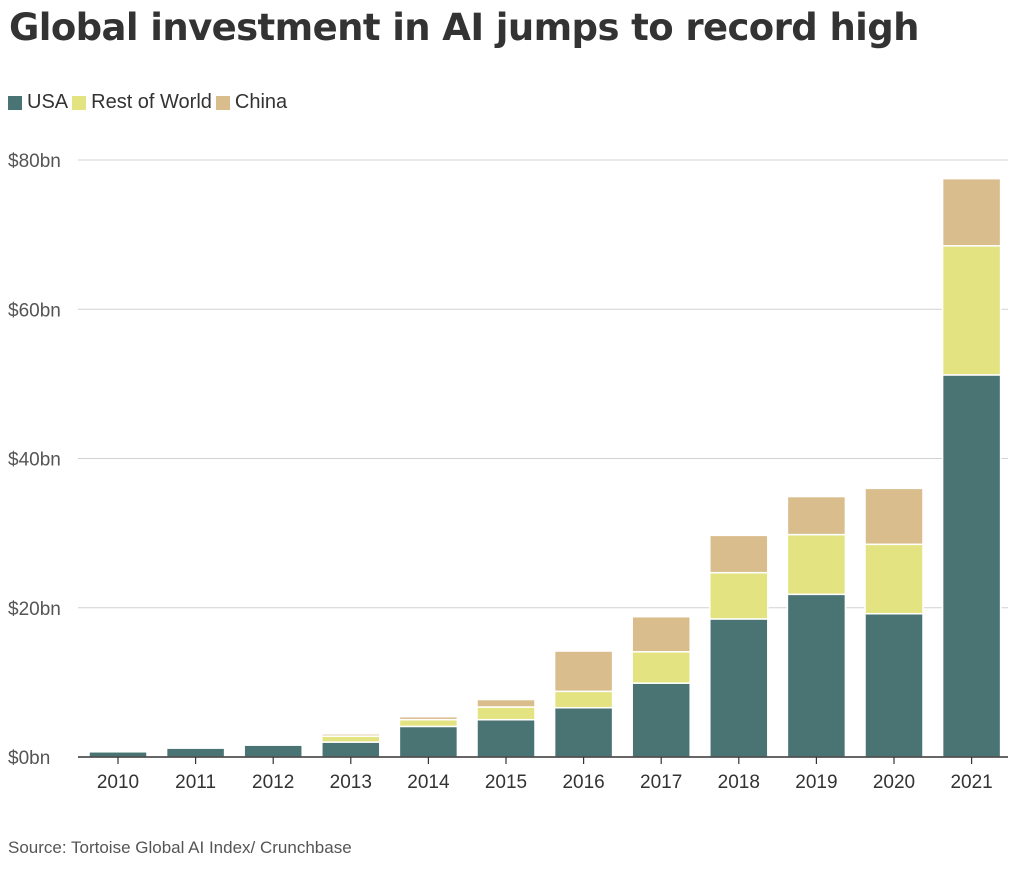  Describe the element at coordinates (48, 102) in the screenshot. I see `legend-label-usa: USA` at that location.